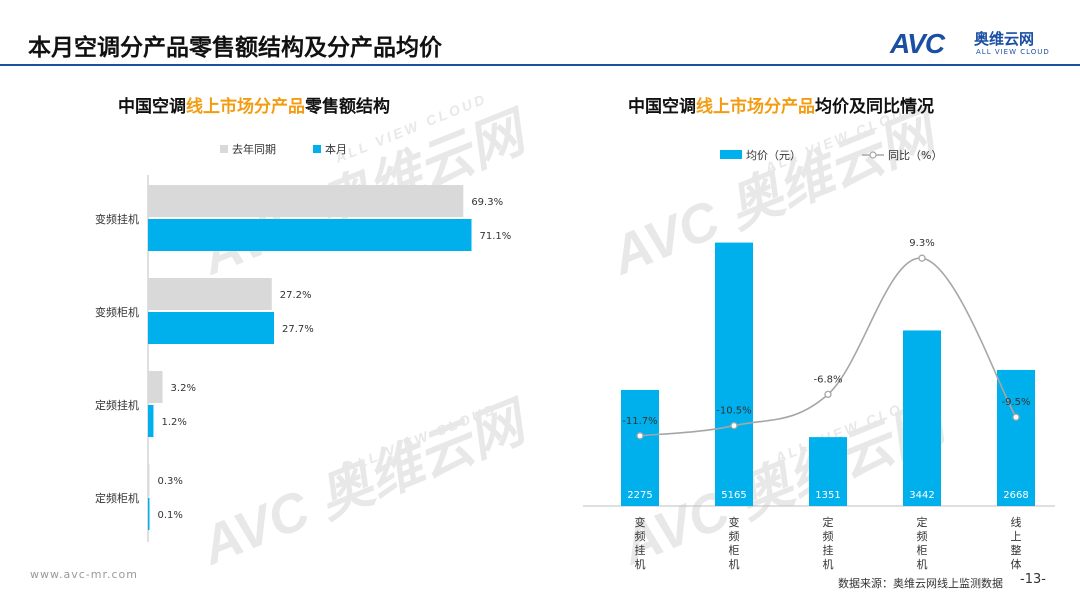 The width and height of the screenshot is (1080, 608). Describe the element at coordinates (155, 387) in the screenshot. I see `bar-定频挂机-去年同期` at that location.